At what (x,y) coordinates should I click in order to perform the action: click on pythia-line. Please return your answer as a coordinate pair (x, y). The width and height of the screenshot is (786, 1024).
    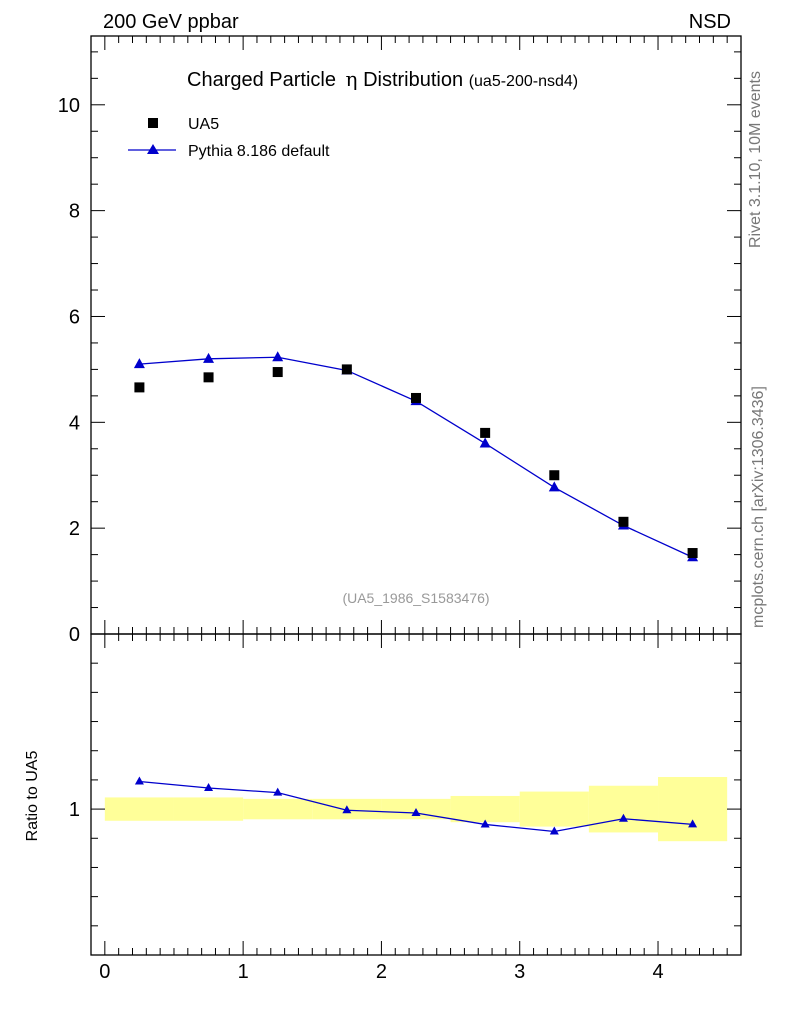
    Looking at the image, I should click on (416, 457).